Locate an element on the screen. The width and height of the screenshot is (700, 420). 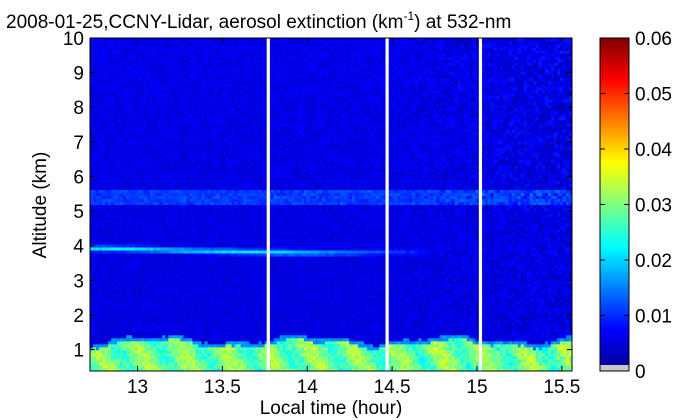
title-tail: ) at 532-nm is located at coordinates (462, 22).